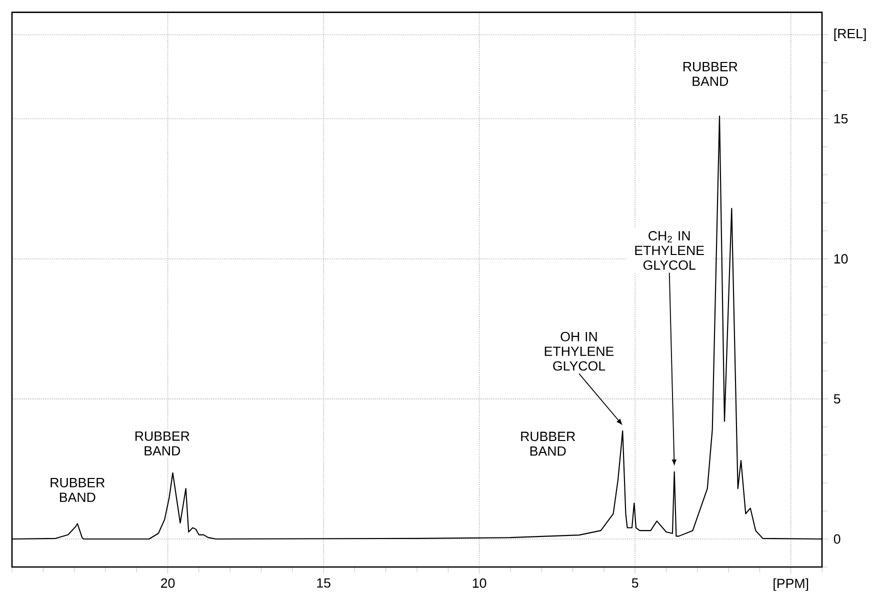 Image resolution: width=880 pixels, height=596 pixels. I want to click on x-tick-label: 5, so click(635, 583).